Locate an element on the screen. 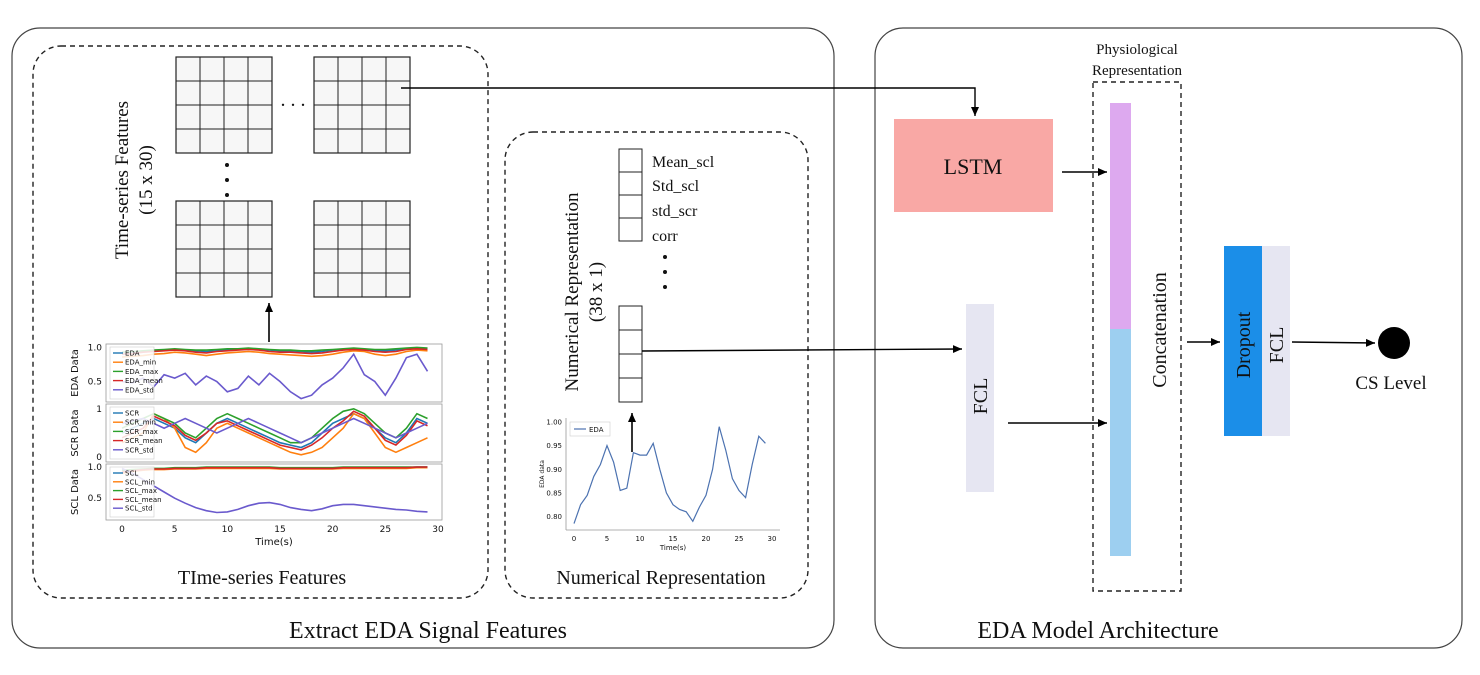 This screenshot has width=1480, height=675. lstm-block is located at coordinates (973, 165).